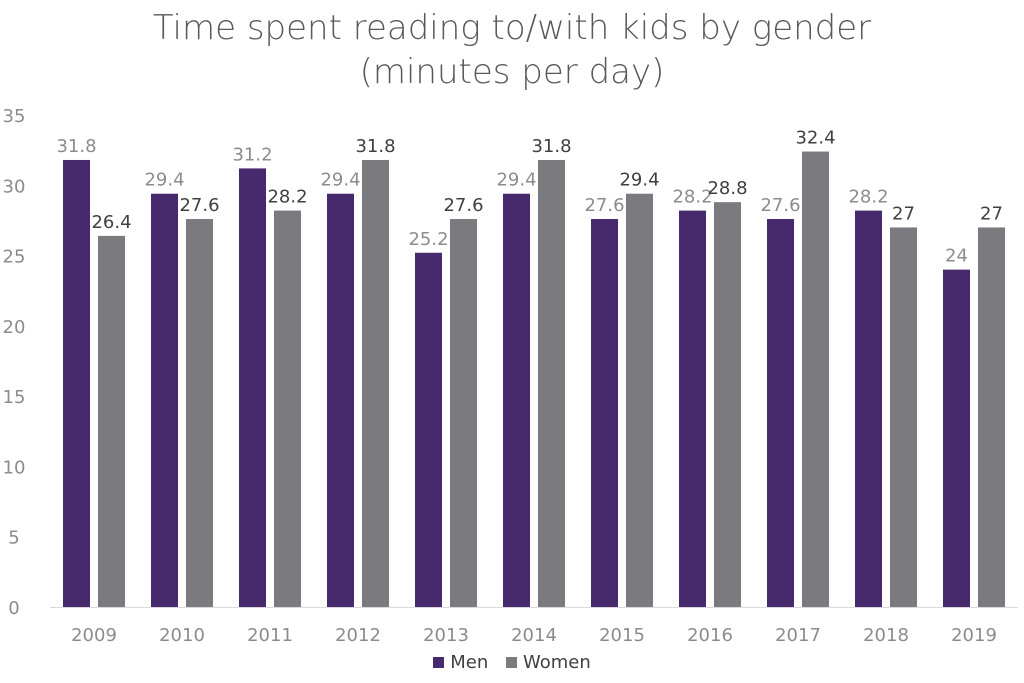 Image resolution: width=1024 pixels, height=683 pixels. I want to click on x-tick-label: 2018, so click(886, 635).